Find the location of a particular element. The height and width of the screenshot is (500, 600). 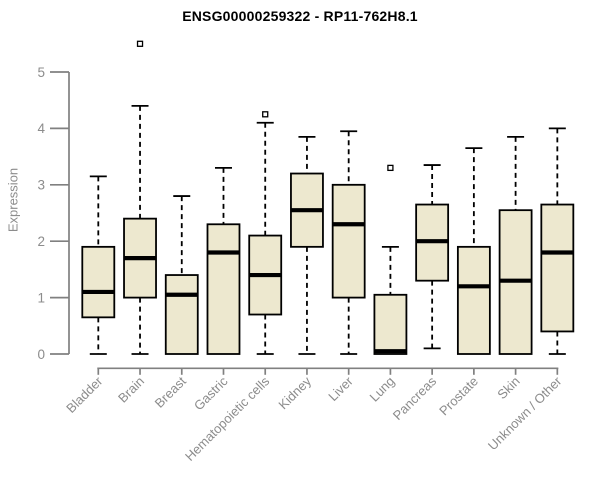

y-tick-label: 0 is located at coordinates (41, 354).